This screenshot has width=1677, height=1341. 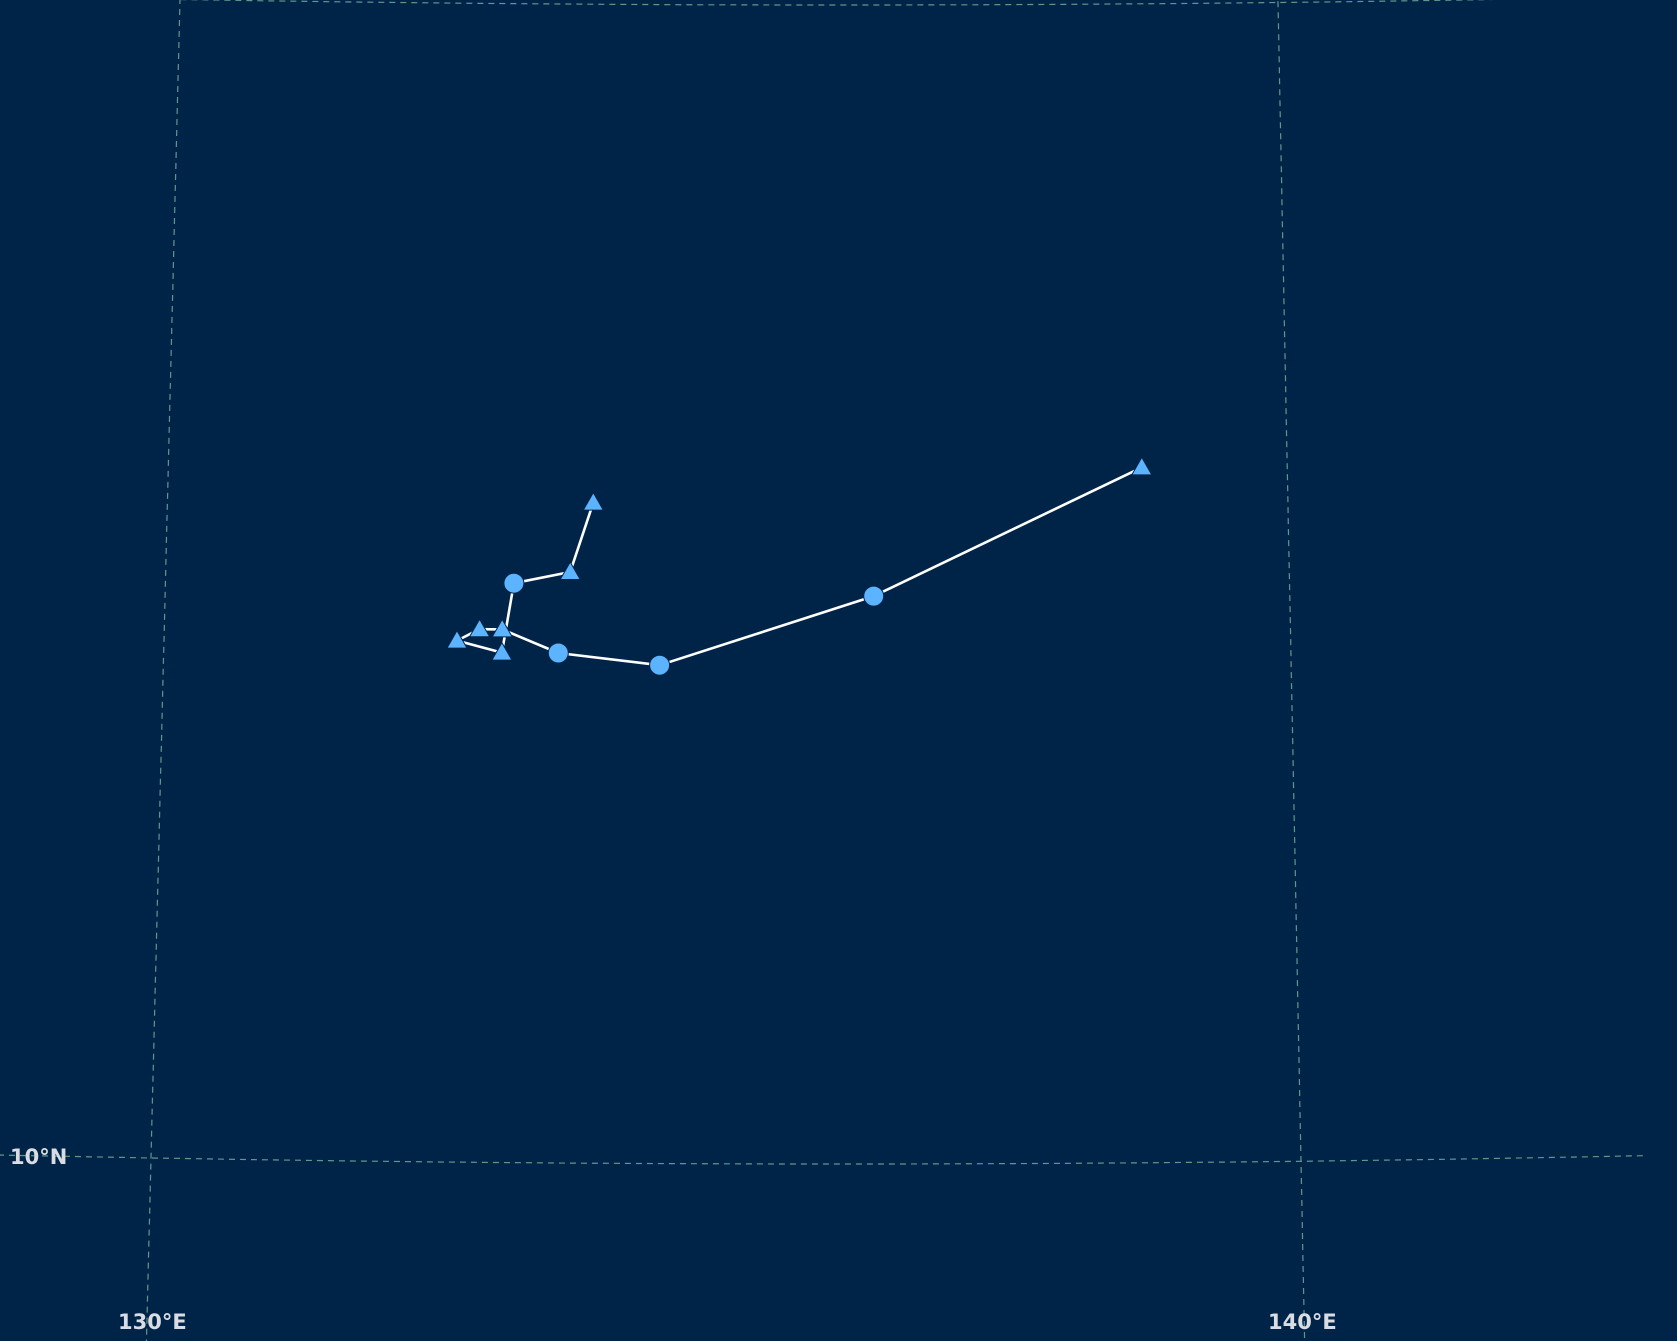 What do you see at coordinates (1302, 1322) in the screenshot?
I see `longitude-label-140e: 140°E` at bounding box center [1302, 1322].